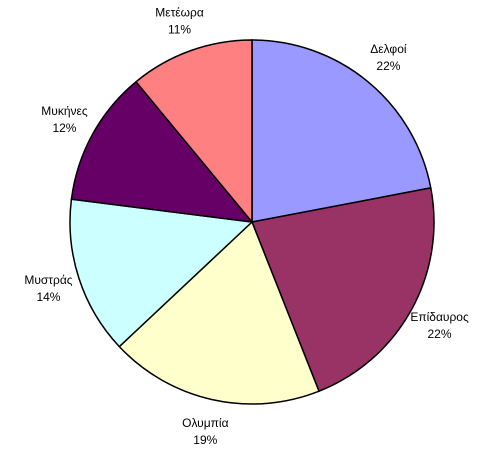  What do you see at coordinates (205, 440) in the screenshot?
I see `slice-value-label: 19%` at bounding box center [205, 440].